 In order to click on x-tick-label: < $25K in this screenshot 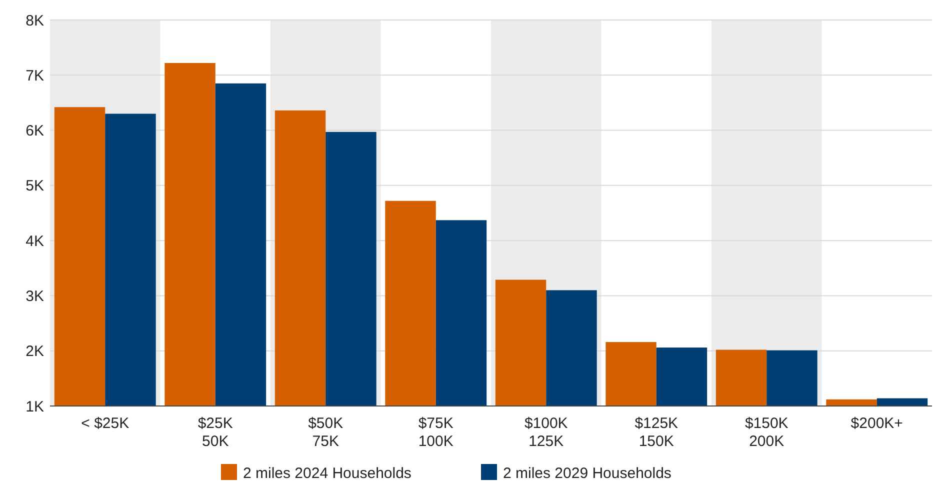, I will do `click(105, 423)`.